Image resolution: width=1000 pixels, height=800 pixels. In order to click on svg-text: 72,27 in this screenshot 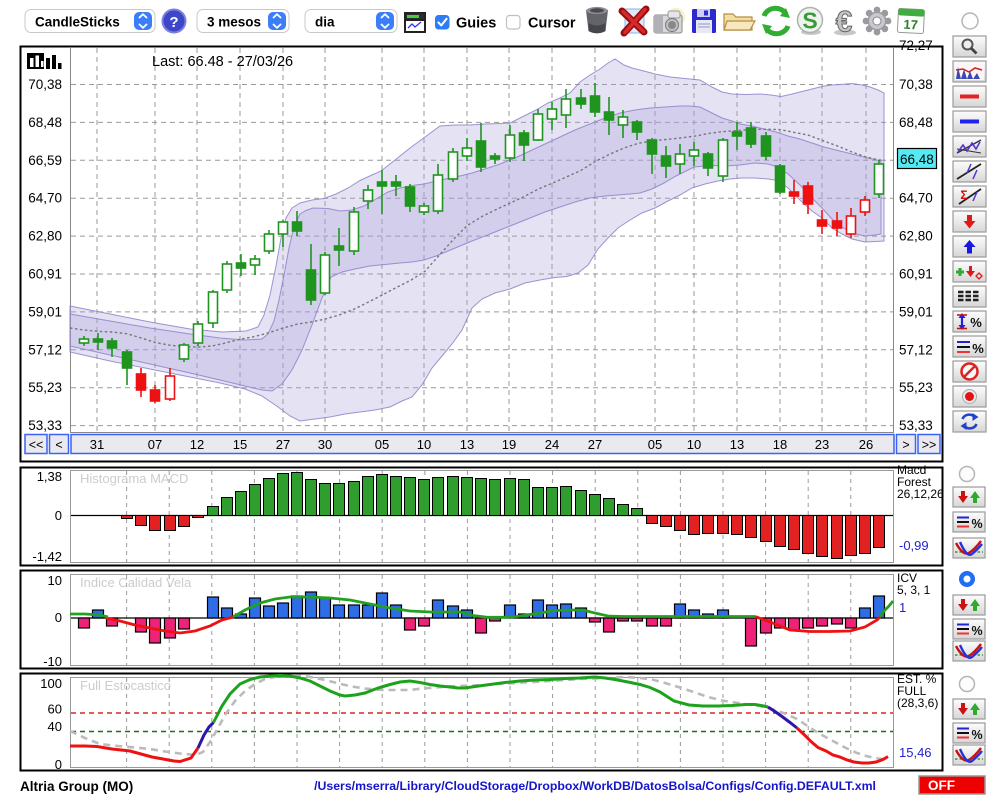, I will do `click(916, 45)`.